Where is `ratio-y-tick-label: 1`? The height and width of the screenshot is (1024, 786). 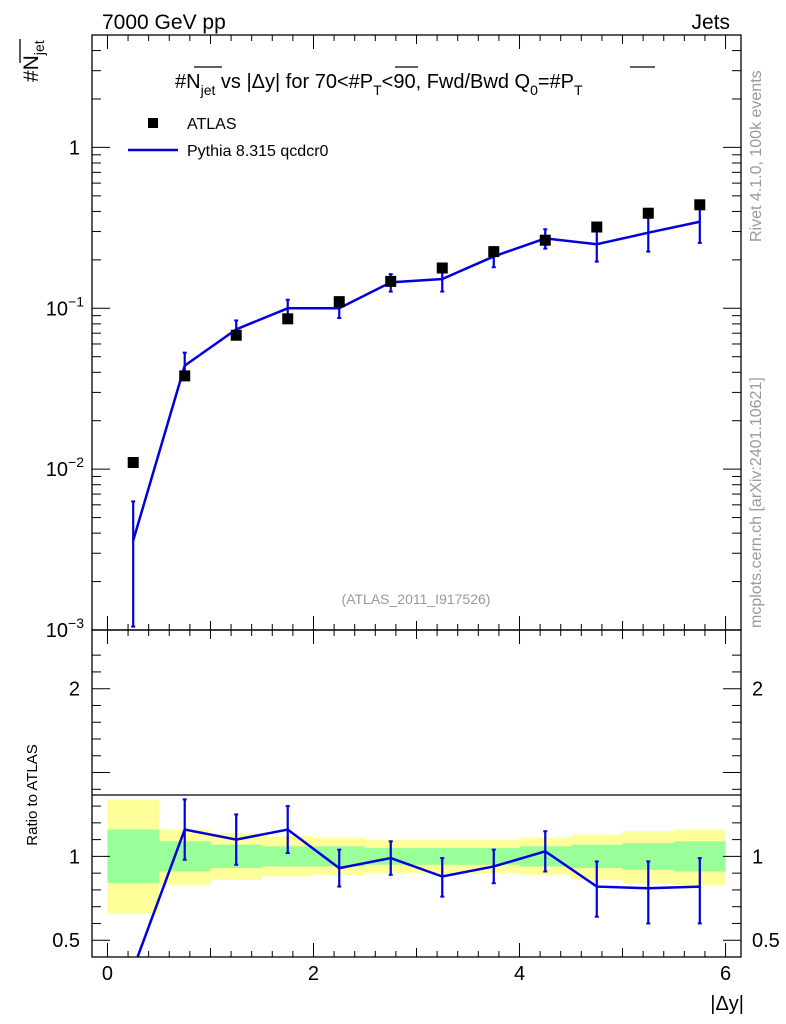 ratio-y-tick-label: 1 is located at coordinates (74, 857).